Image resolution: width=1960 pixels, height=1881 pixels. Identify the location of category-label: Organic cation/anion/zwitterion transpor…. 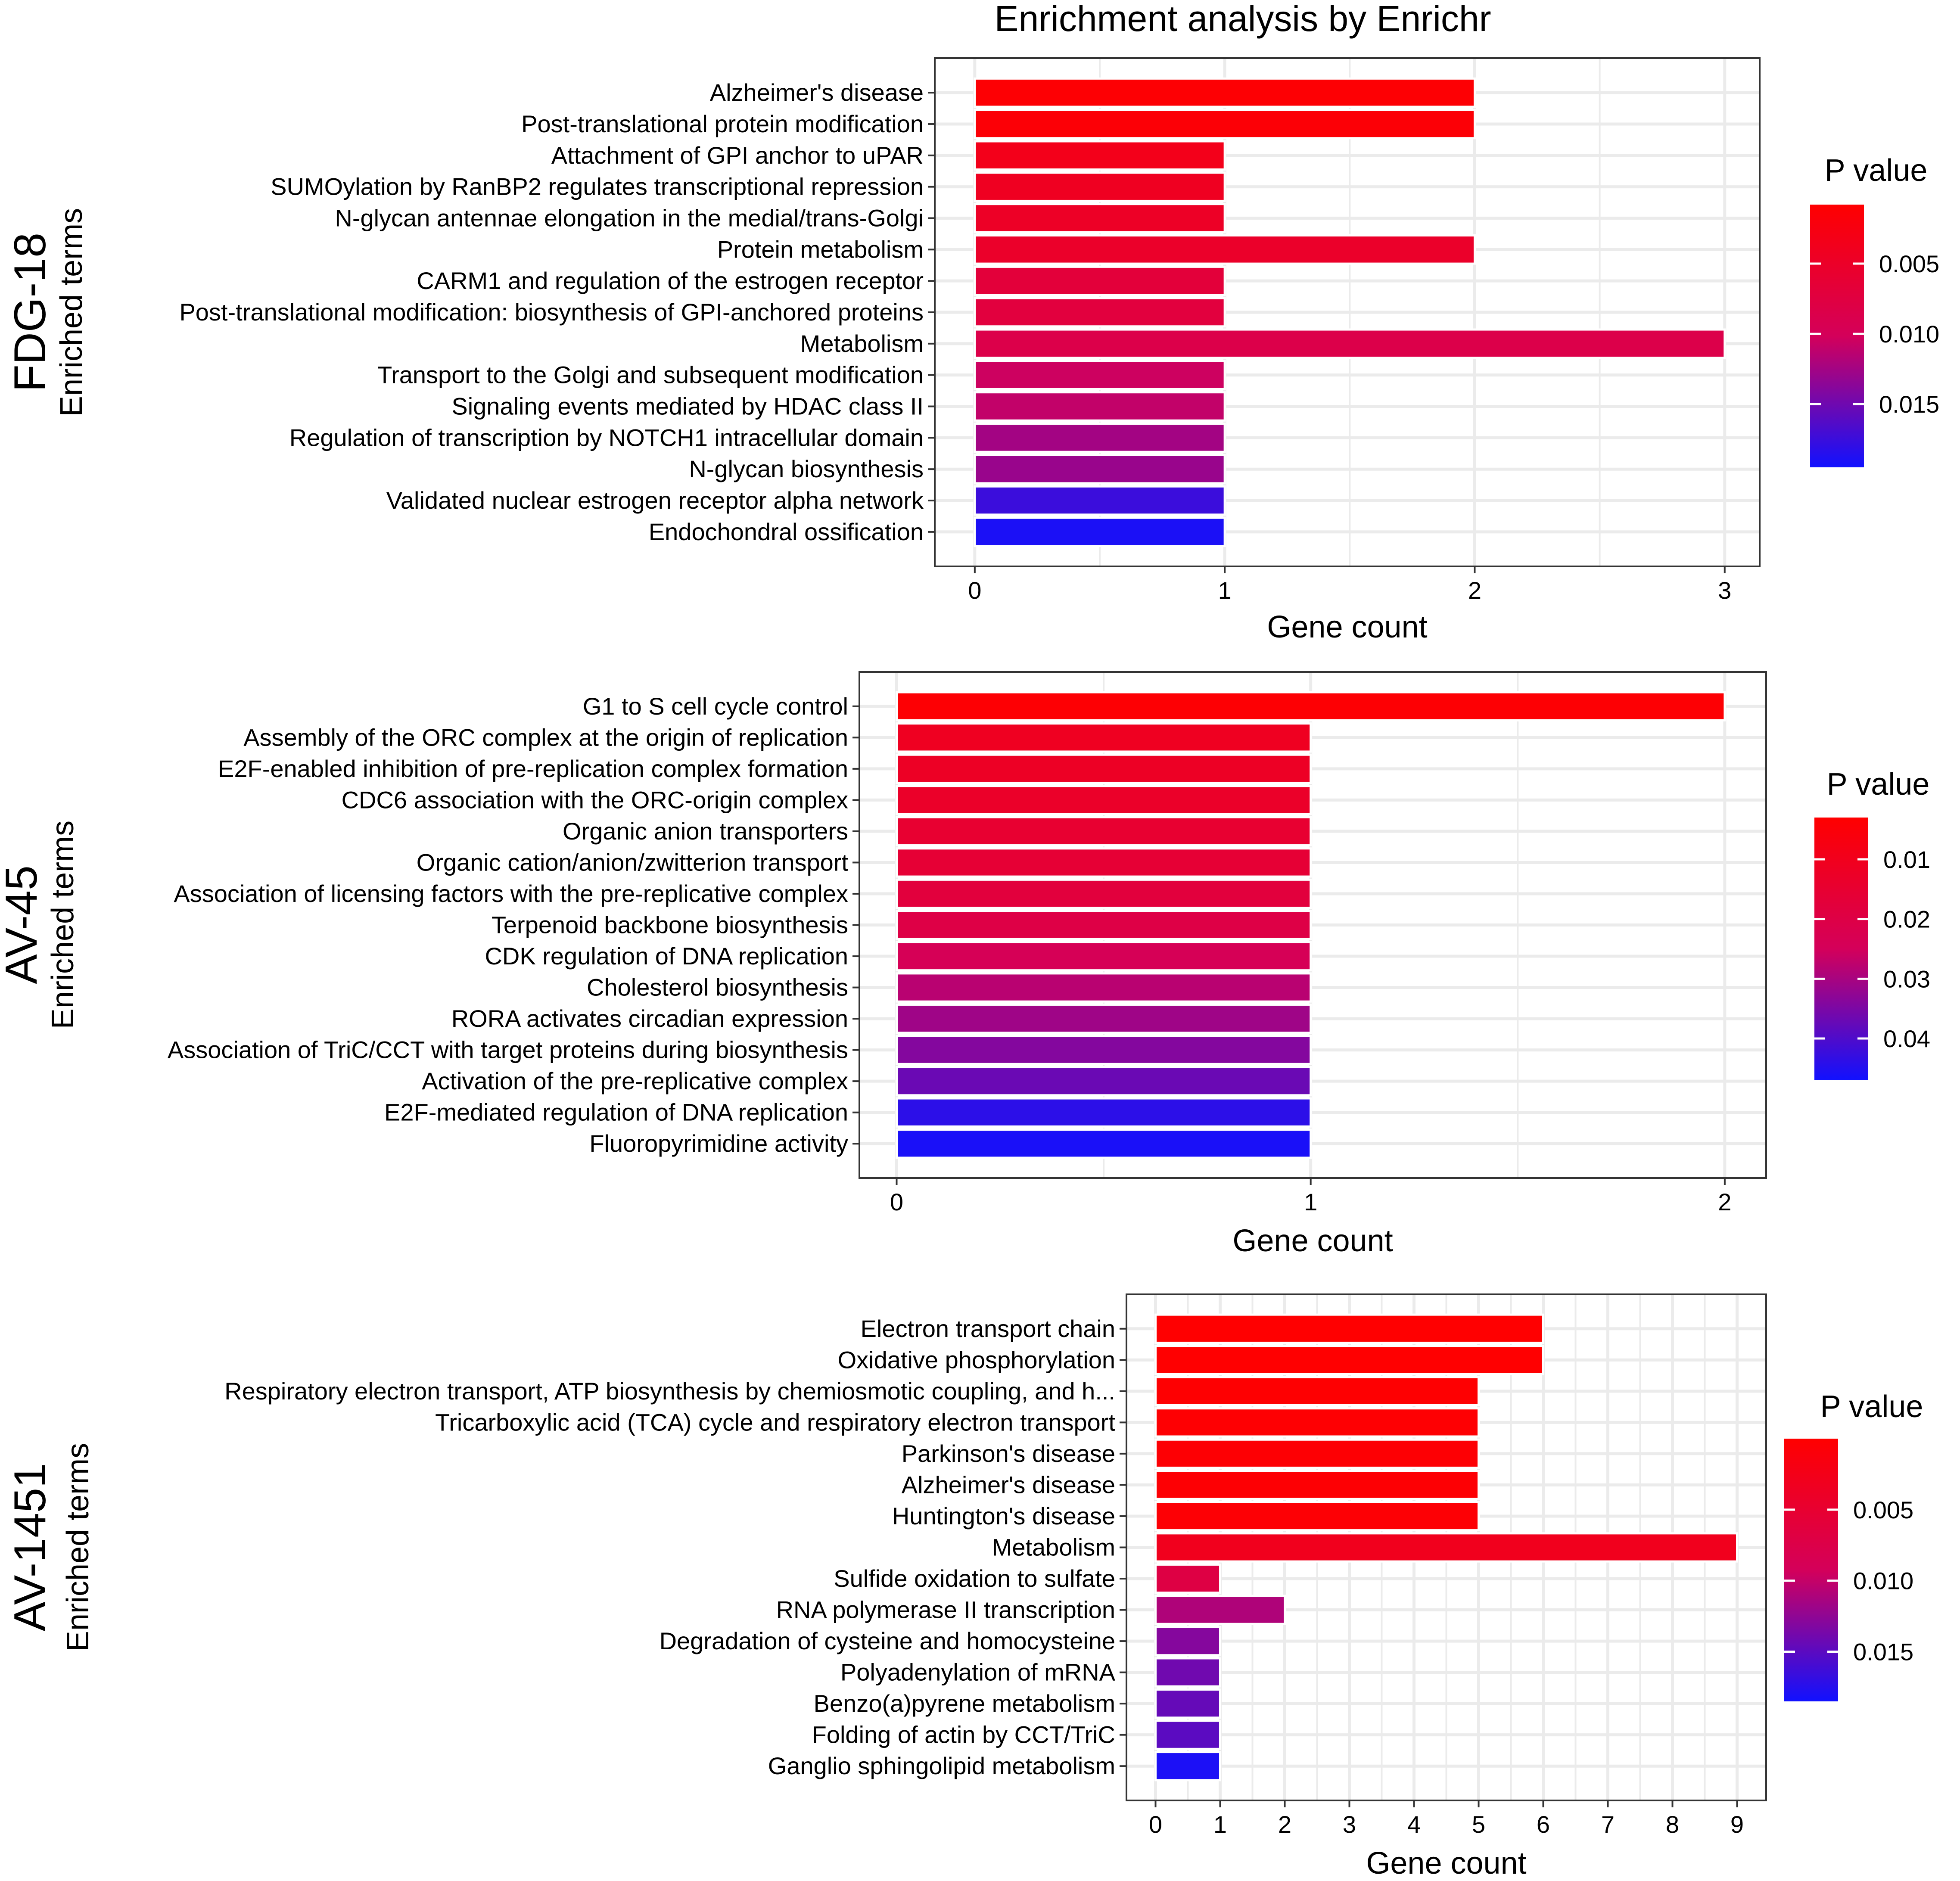
(633, 862).